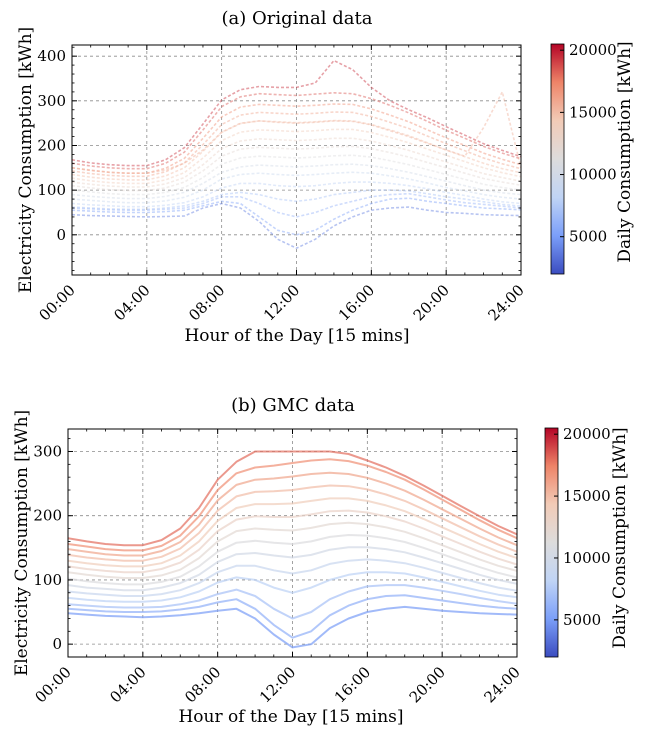 This screenshot has height=729, width=650. What do you see at coordinates (293, 405) in the screenshot?
I see `panel-b-title: (b) GMC data` at bounding box center [293, 405].